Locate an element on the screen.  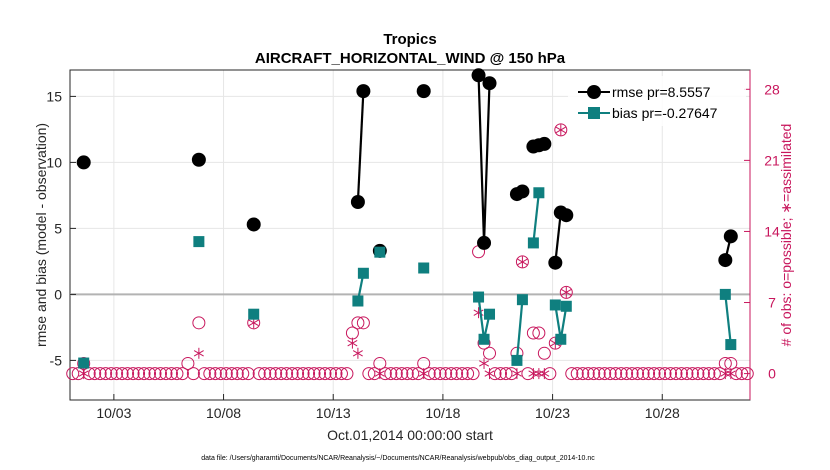
x-tick-label: 10/13 is located at coordinates (333, 413).